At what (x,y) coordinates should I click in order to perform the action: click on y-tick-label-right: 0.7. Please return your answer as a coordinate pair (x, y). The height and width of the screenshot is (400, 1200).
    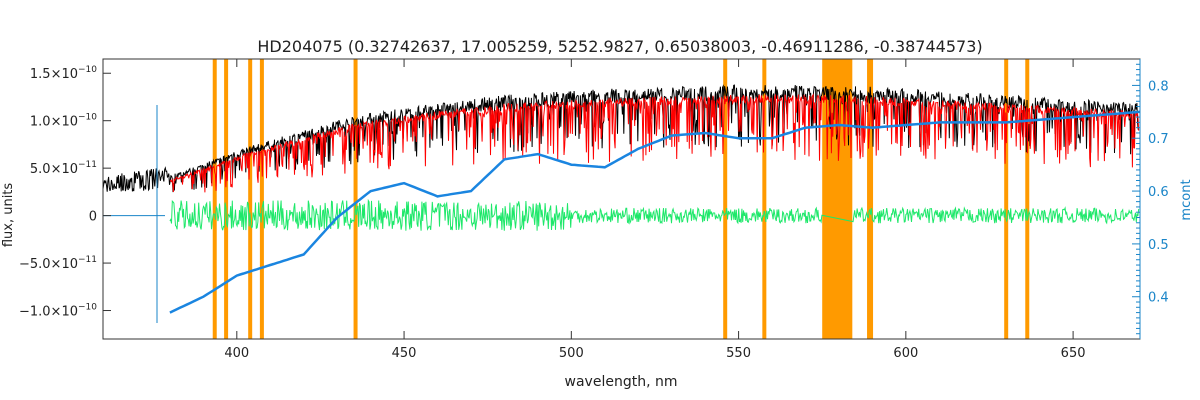
    Looking at the image, I should click on (1158, 139).